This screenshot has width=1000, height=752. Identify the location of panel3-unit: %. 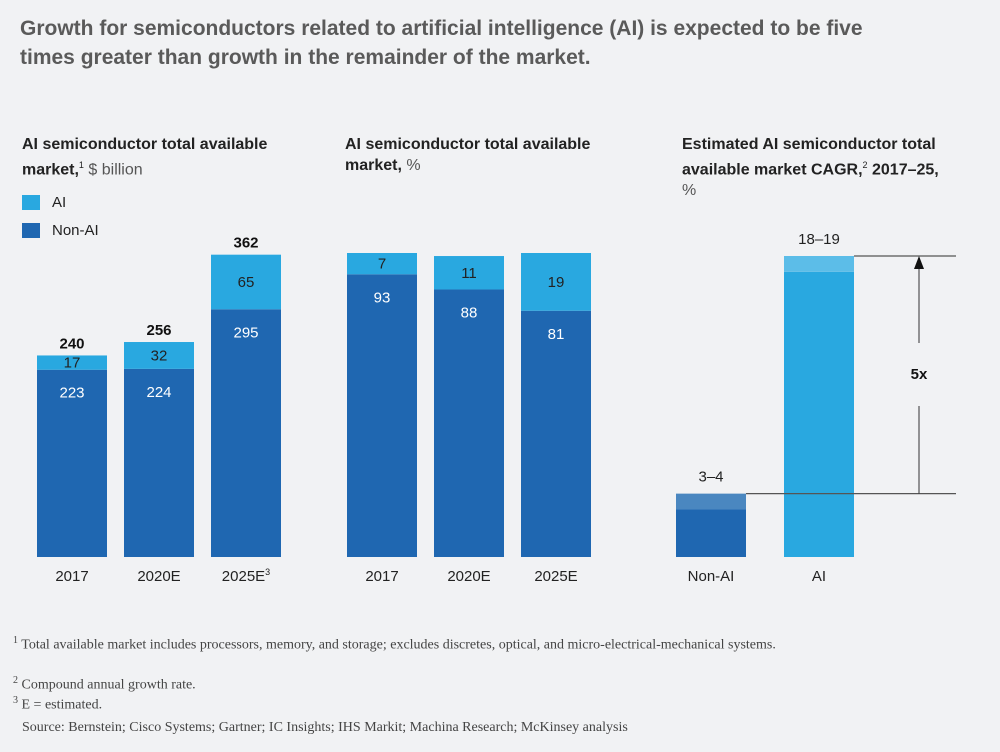
(689, 191).